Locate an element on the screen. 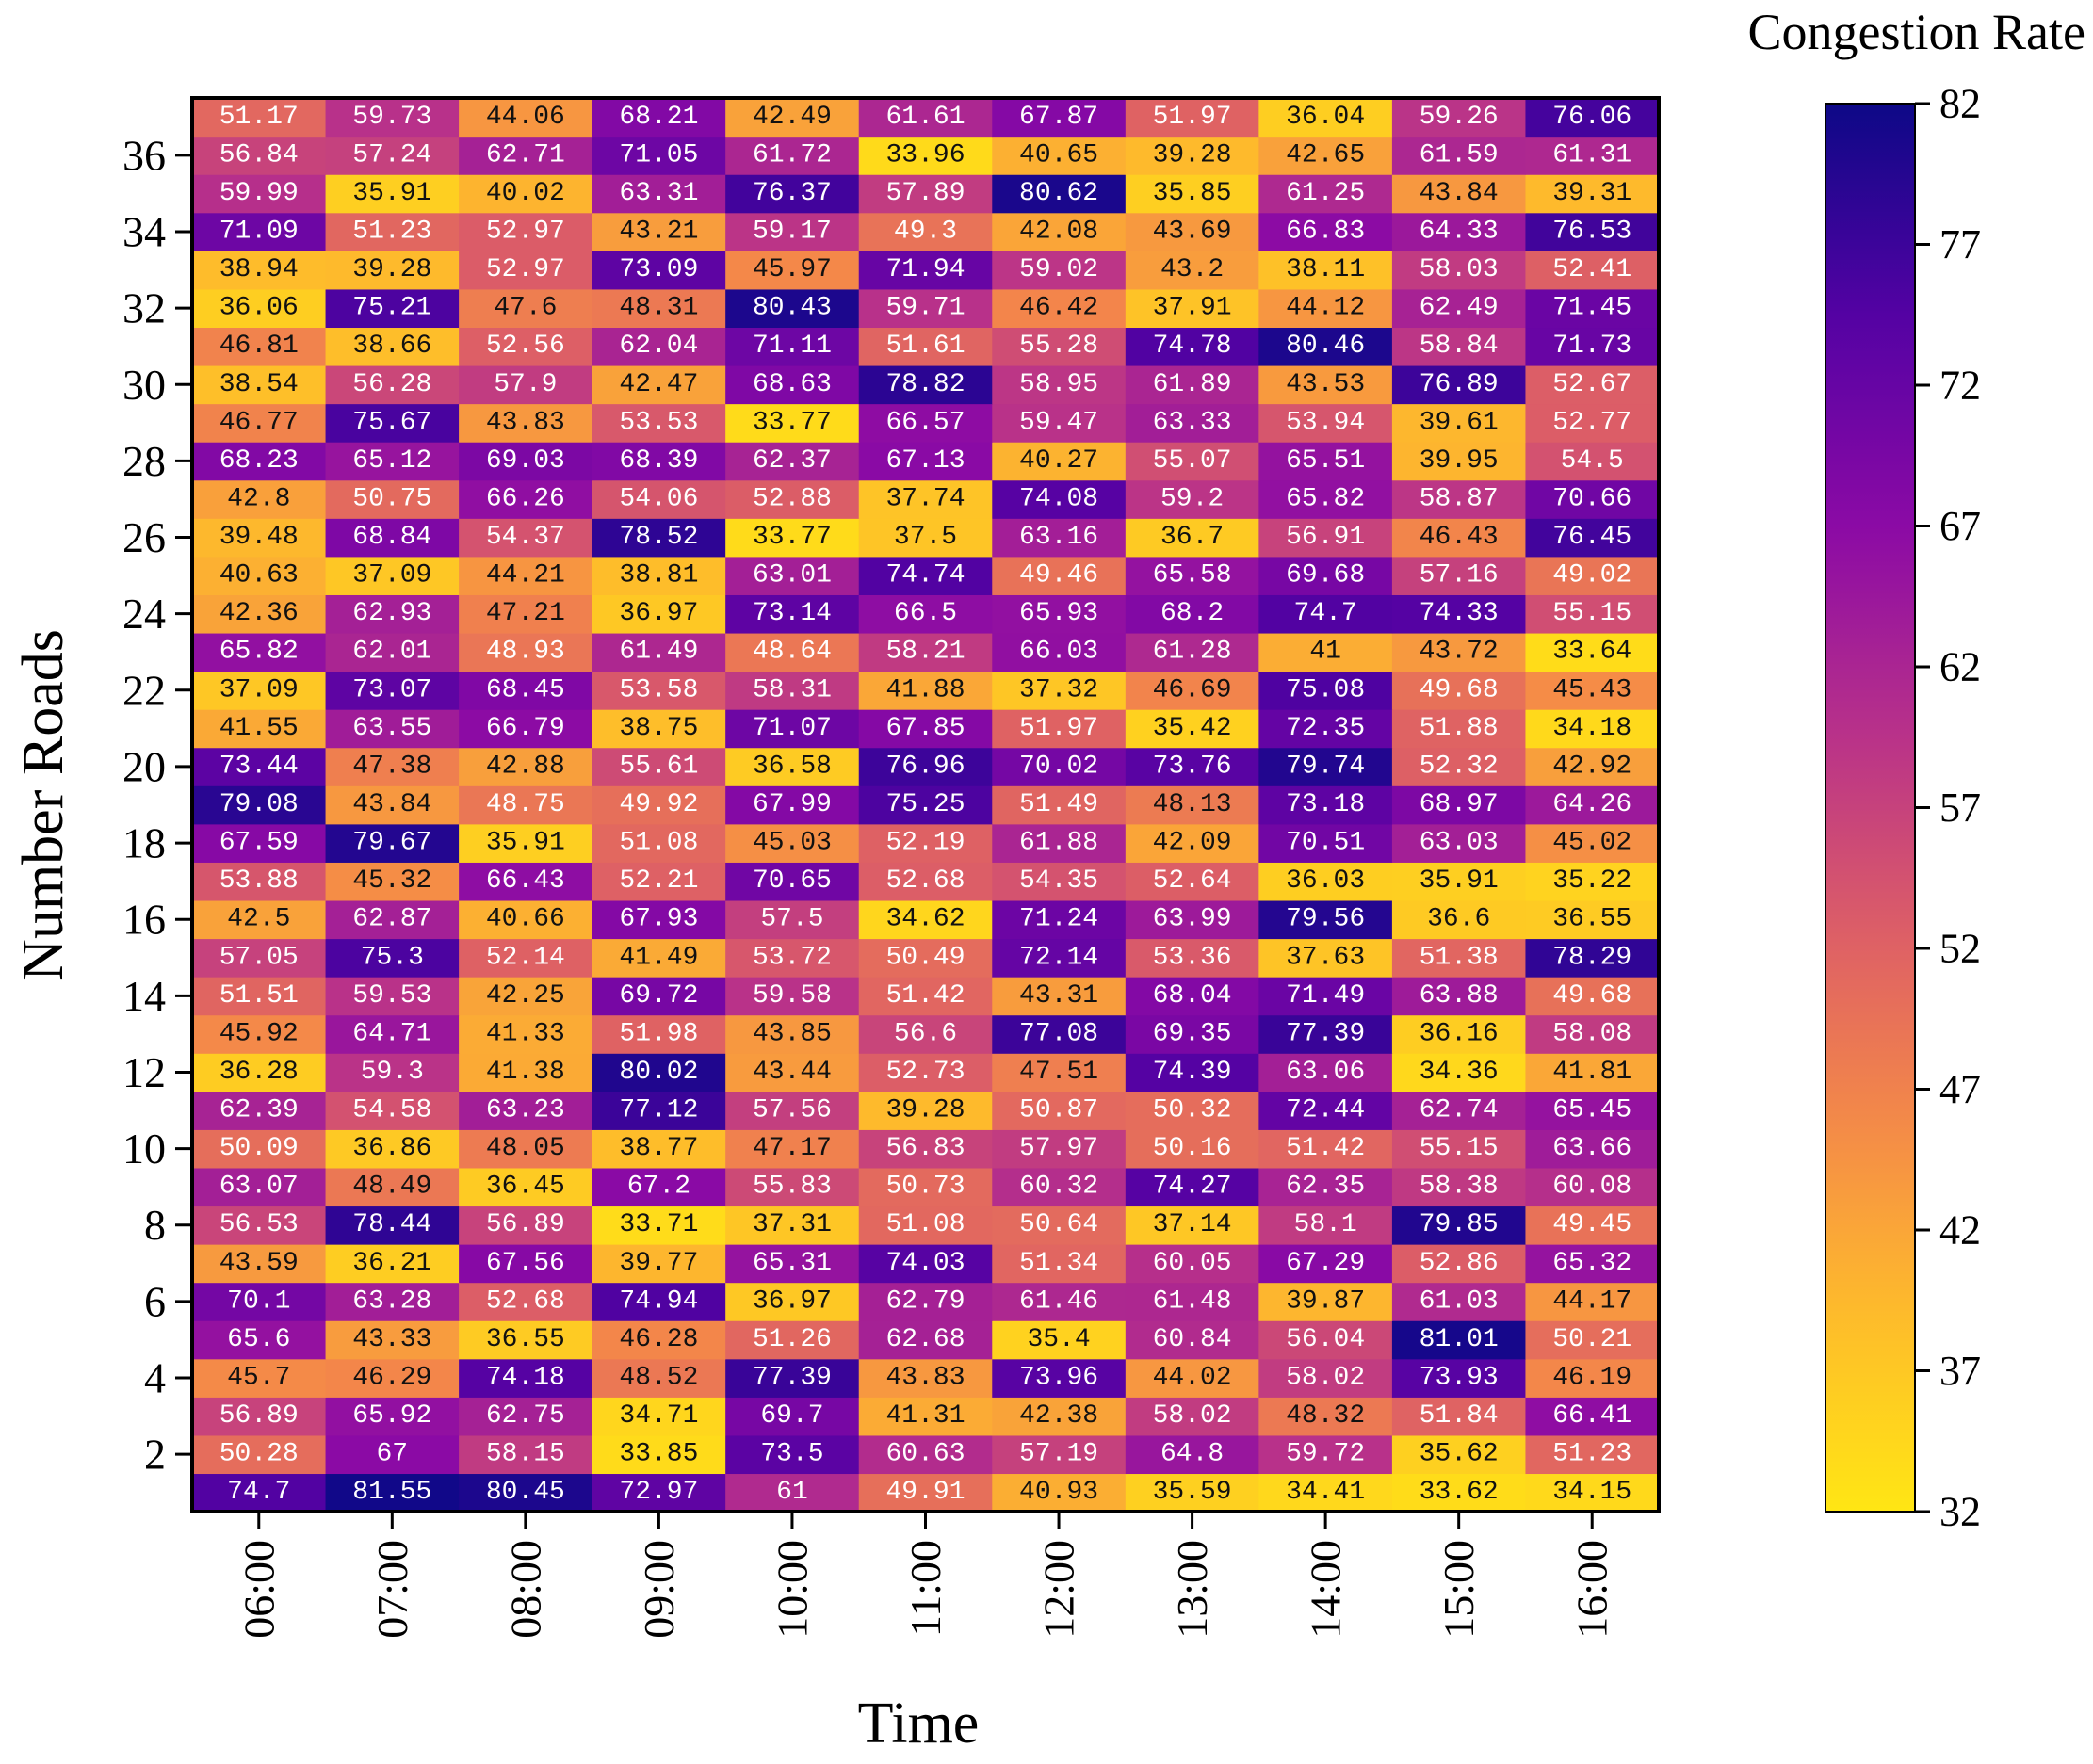 Image resolution: width=2093 pixels, height=1764 pixels. heatmap-cell-label: 79.67 is located at coordinates (392, 843).